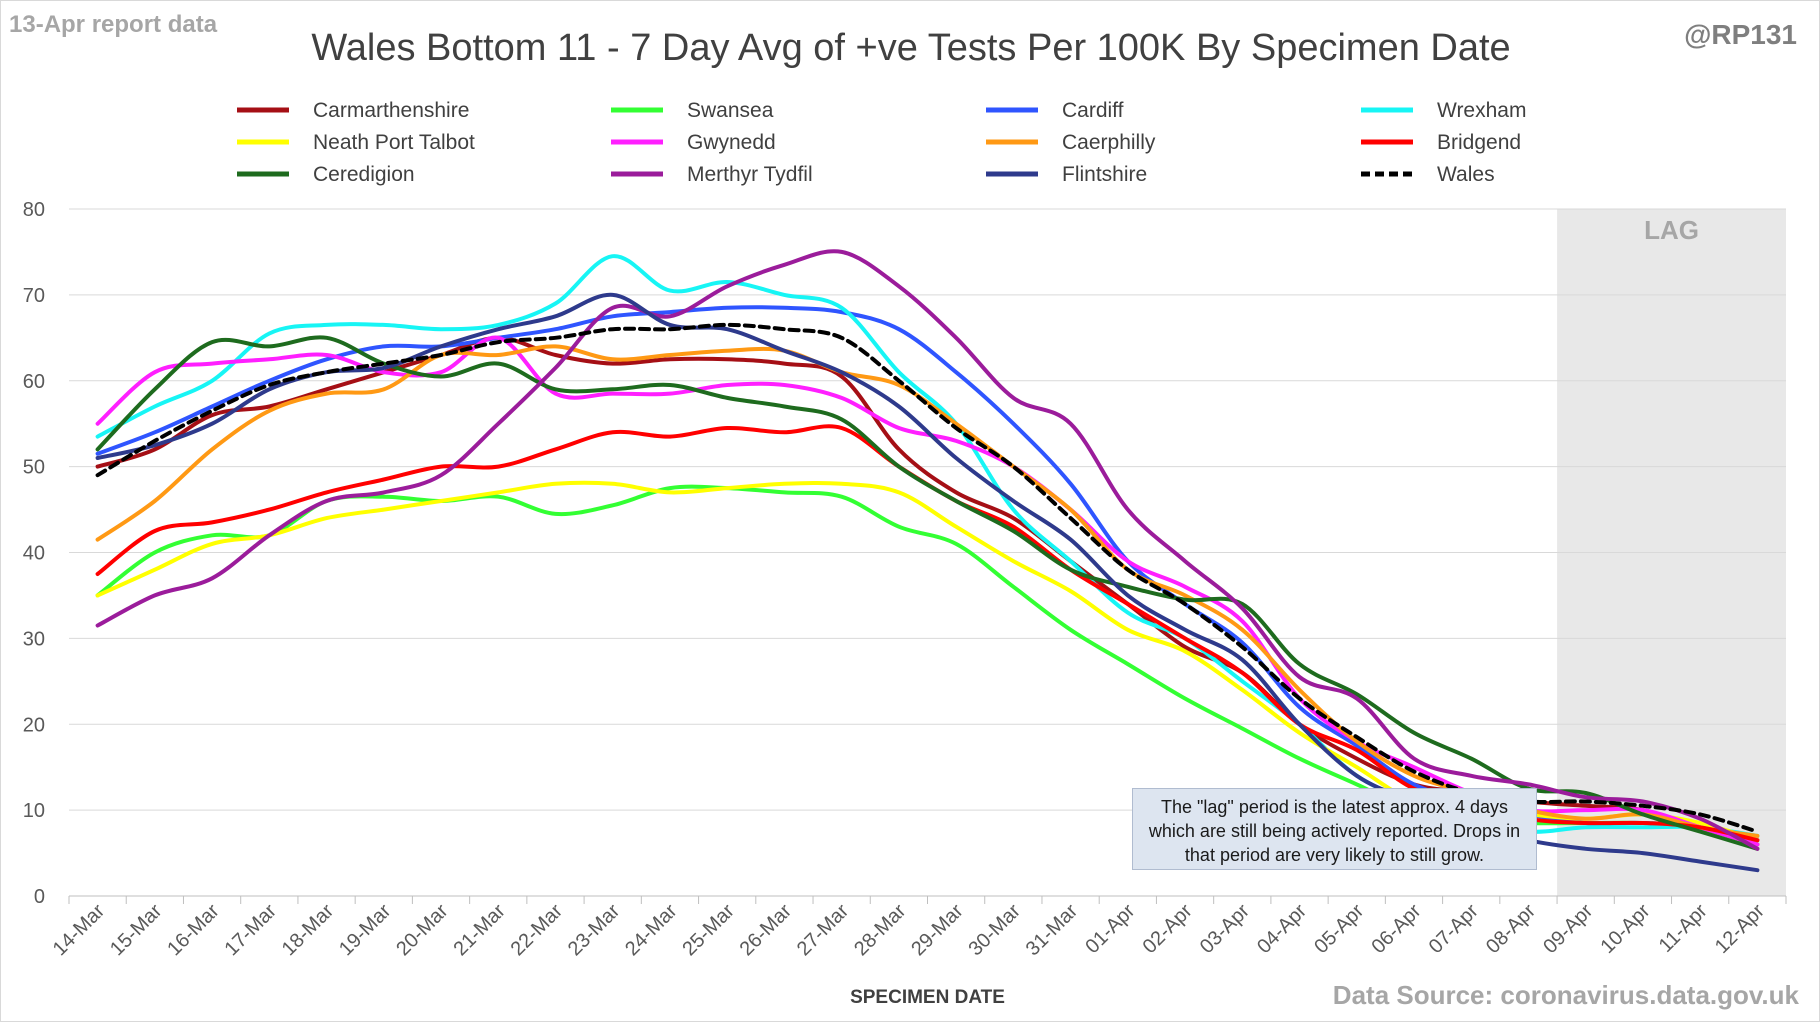 The image size is (1820, 1023). I want to click on x-tick-label: 01-Apr, so click(1110, 929).